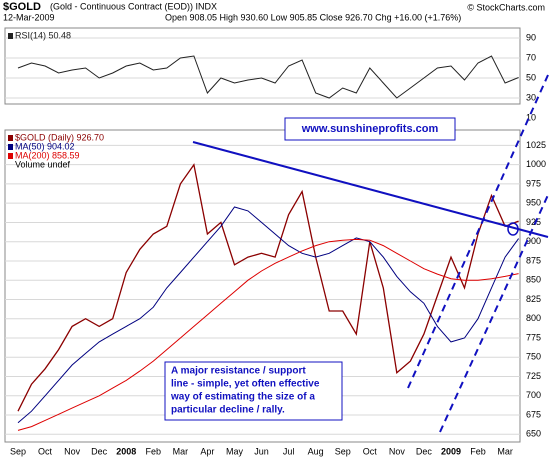 The image size is (550, 461). Describe the element at coordinates (238, 371) in the screenshot. I see `note-line: A major resistance / support` at that location.